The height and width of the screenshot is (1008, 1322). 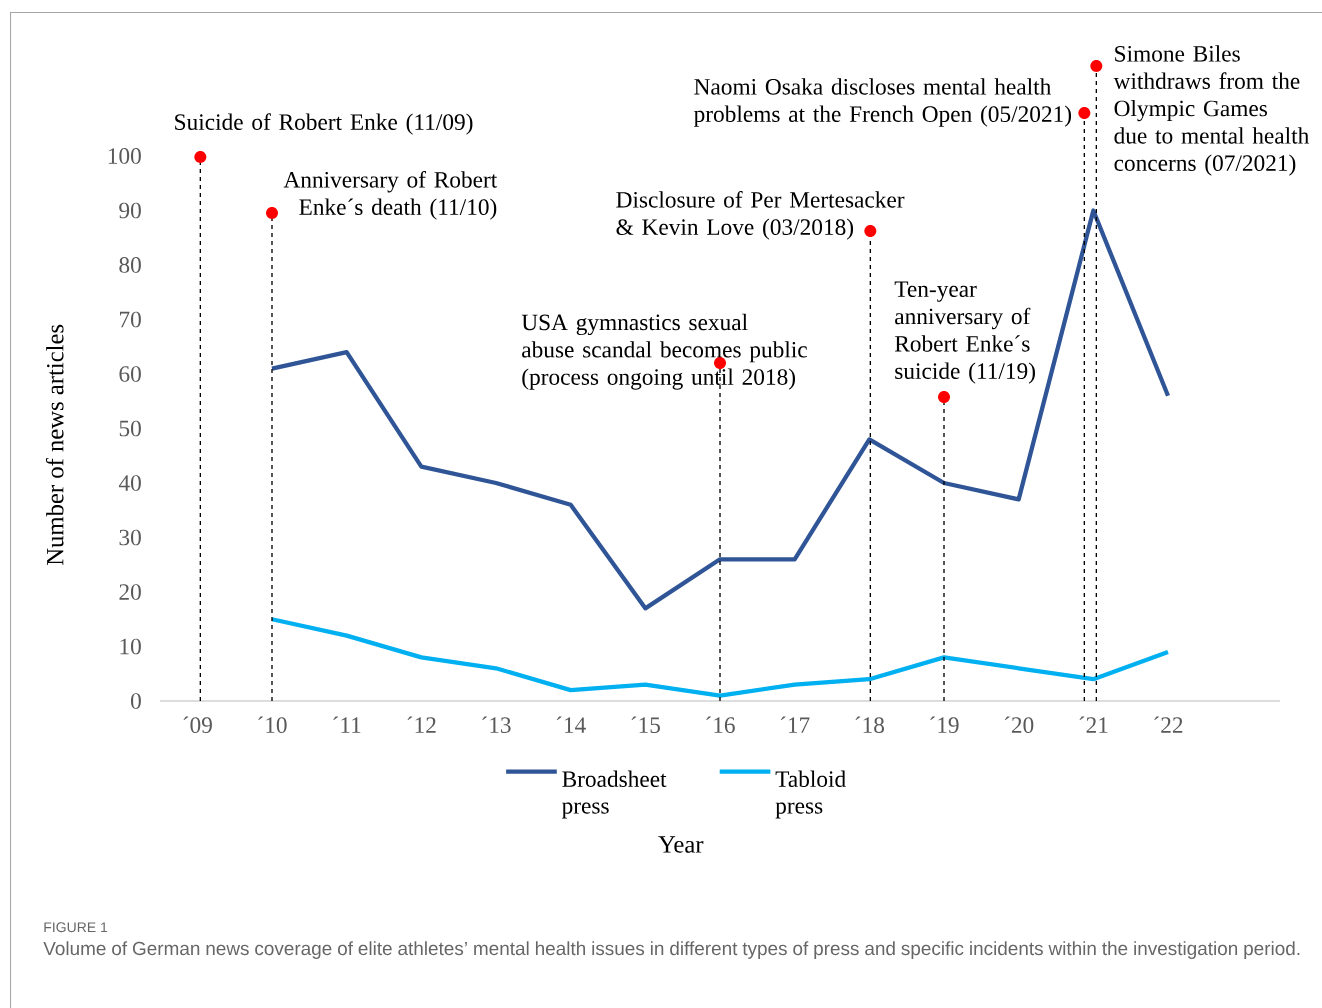 What do you see at coordinates (421, 724) in the screenshot?
I see `x-tick-label: ´12` at bounding box center [421, 724].